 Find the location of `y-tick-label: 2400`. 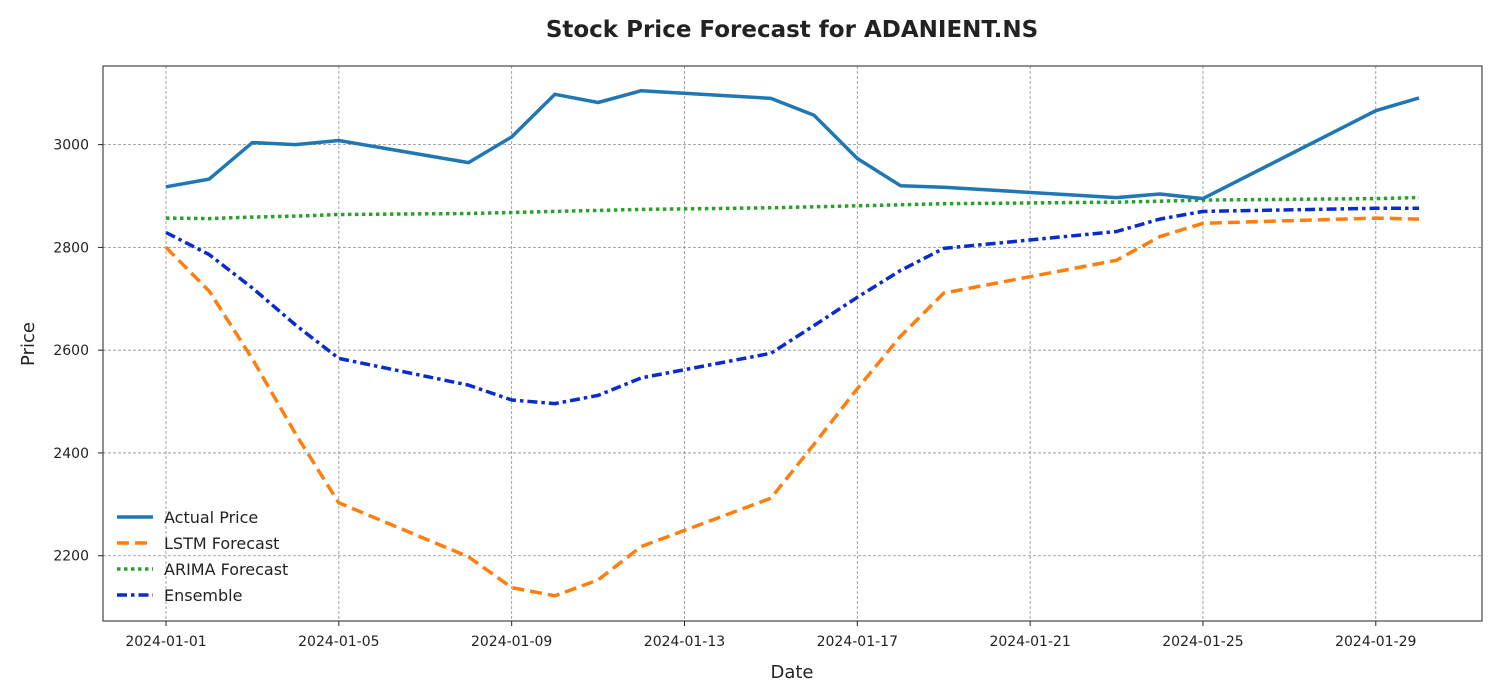

y-tick-label: 2400 is located at coordinates (71, 454).